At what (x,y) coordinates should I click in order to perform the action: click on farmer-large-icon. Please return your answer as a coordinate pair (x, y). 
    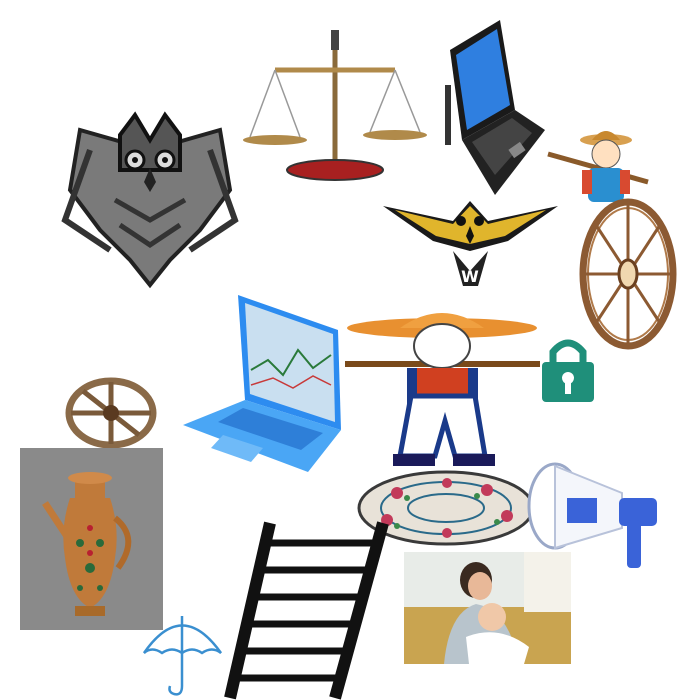
    Looking at the image, I should click on (445, 387).